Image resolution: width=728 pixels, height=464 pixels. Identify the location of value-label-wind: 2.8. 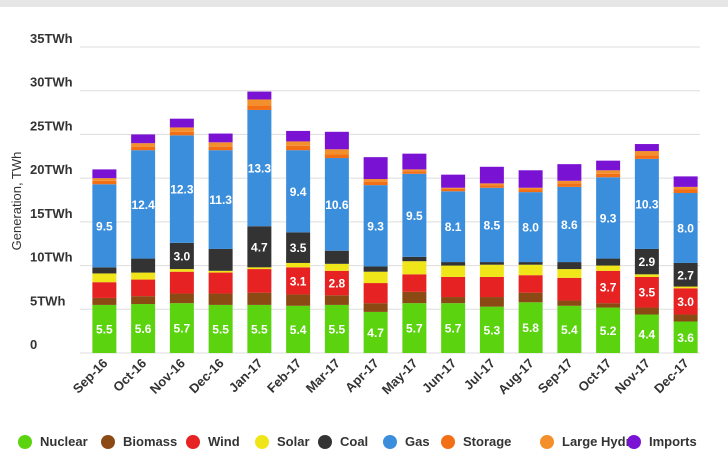
(337, 284).